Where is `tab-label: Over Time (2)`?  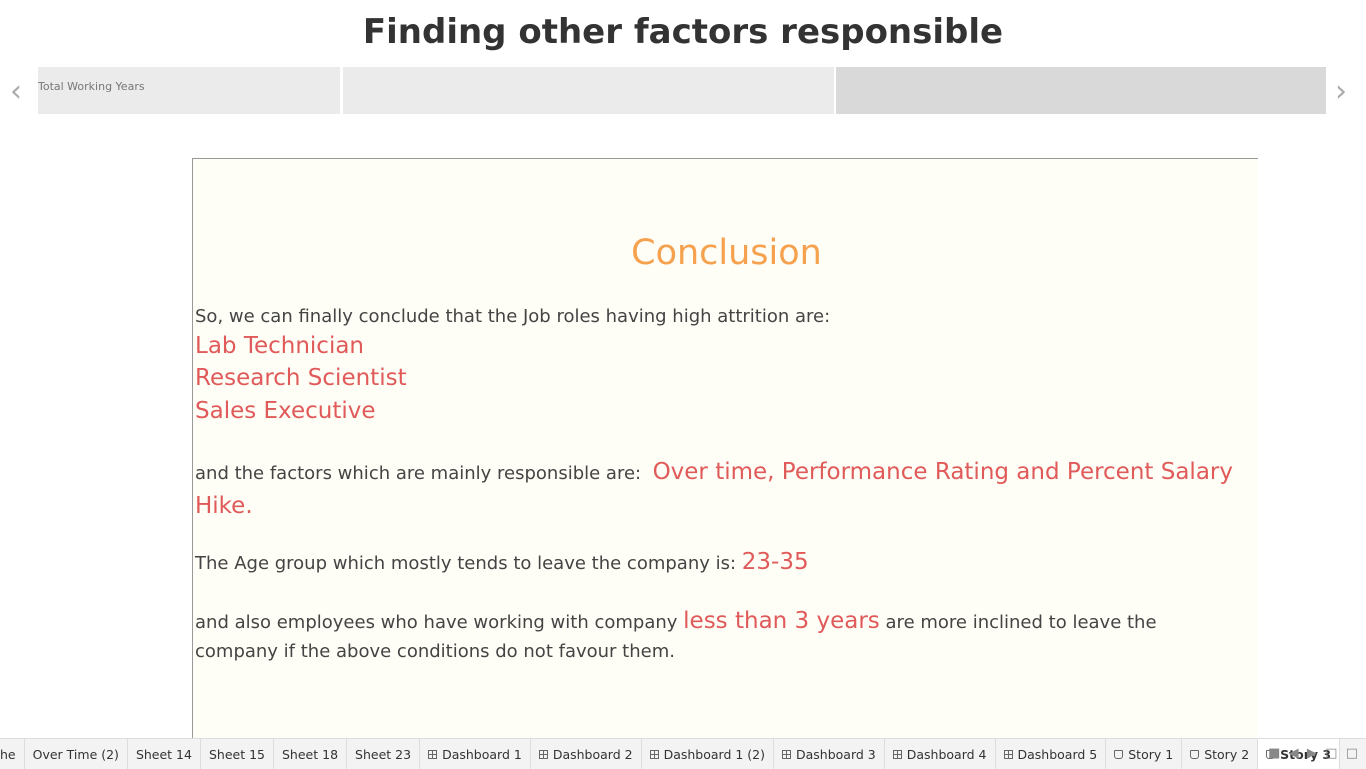 tab-label: Over Time (2) is located at coordinates (75, 754).